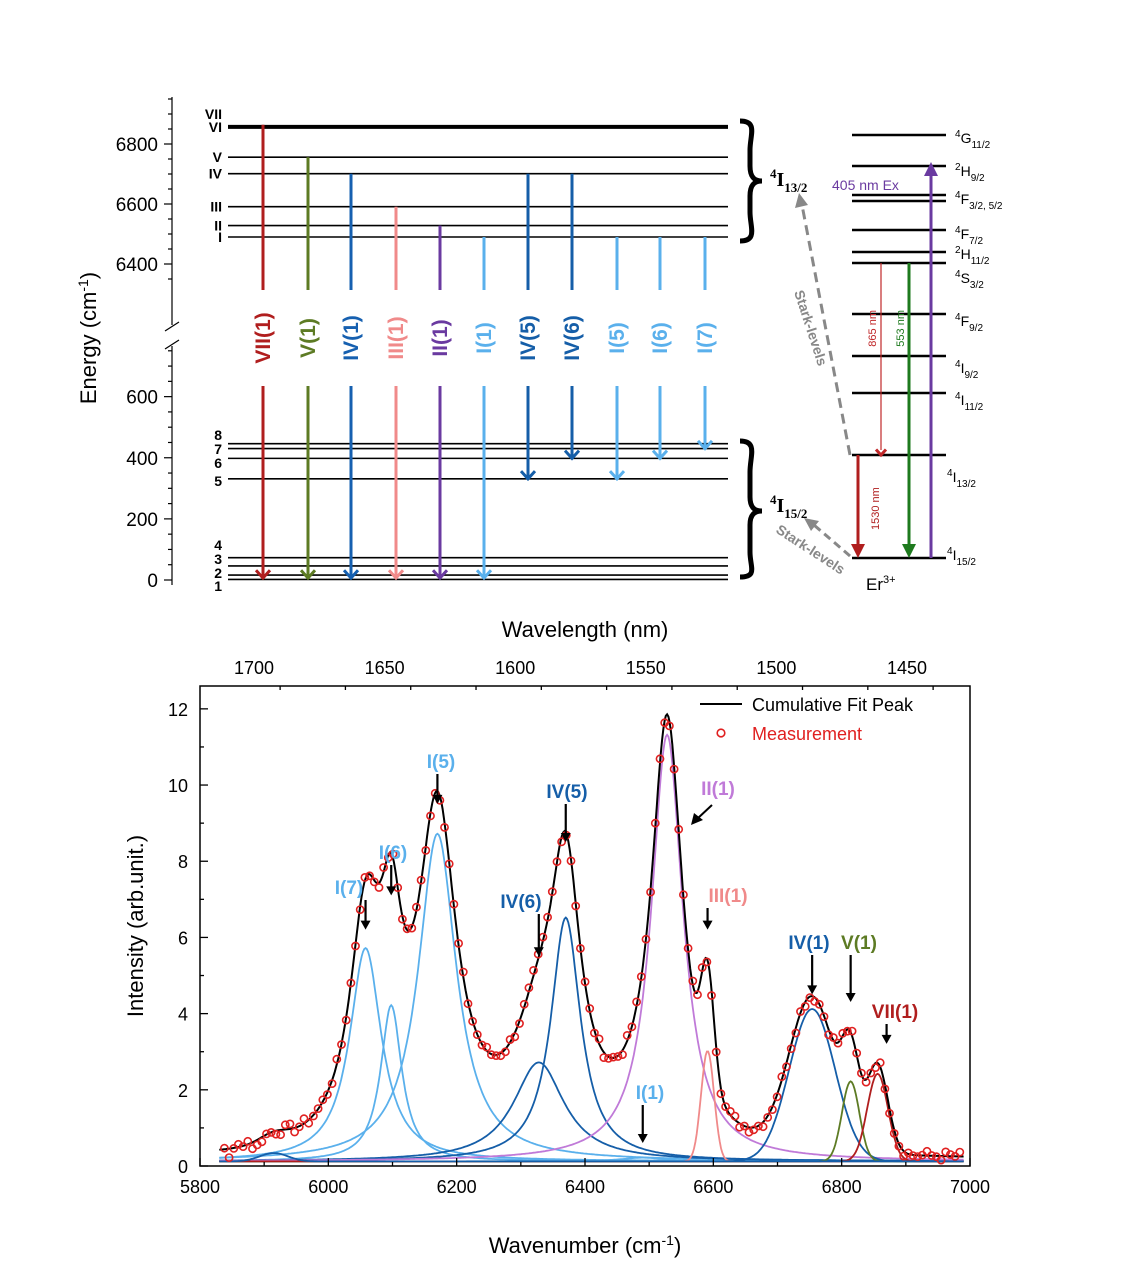 The image size is (1129, 1280). I want to click on label-base: I, so click(955, 555).